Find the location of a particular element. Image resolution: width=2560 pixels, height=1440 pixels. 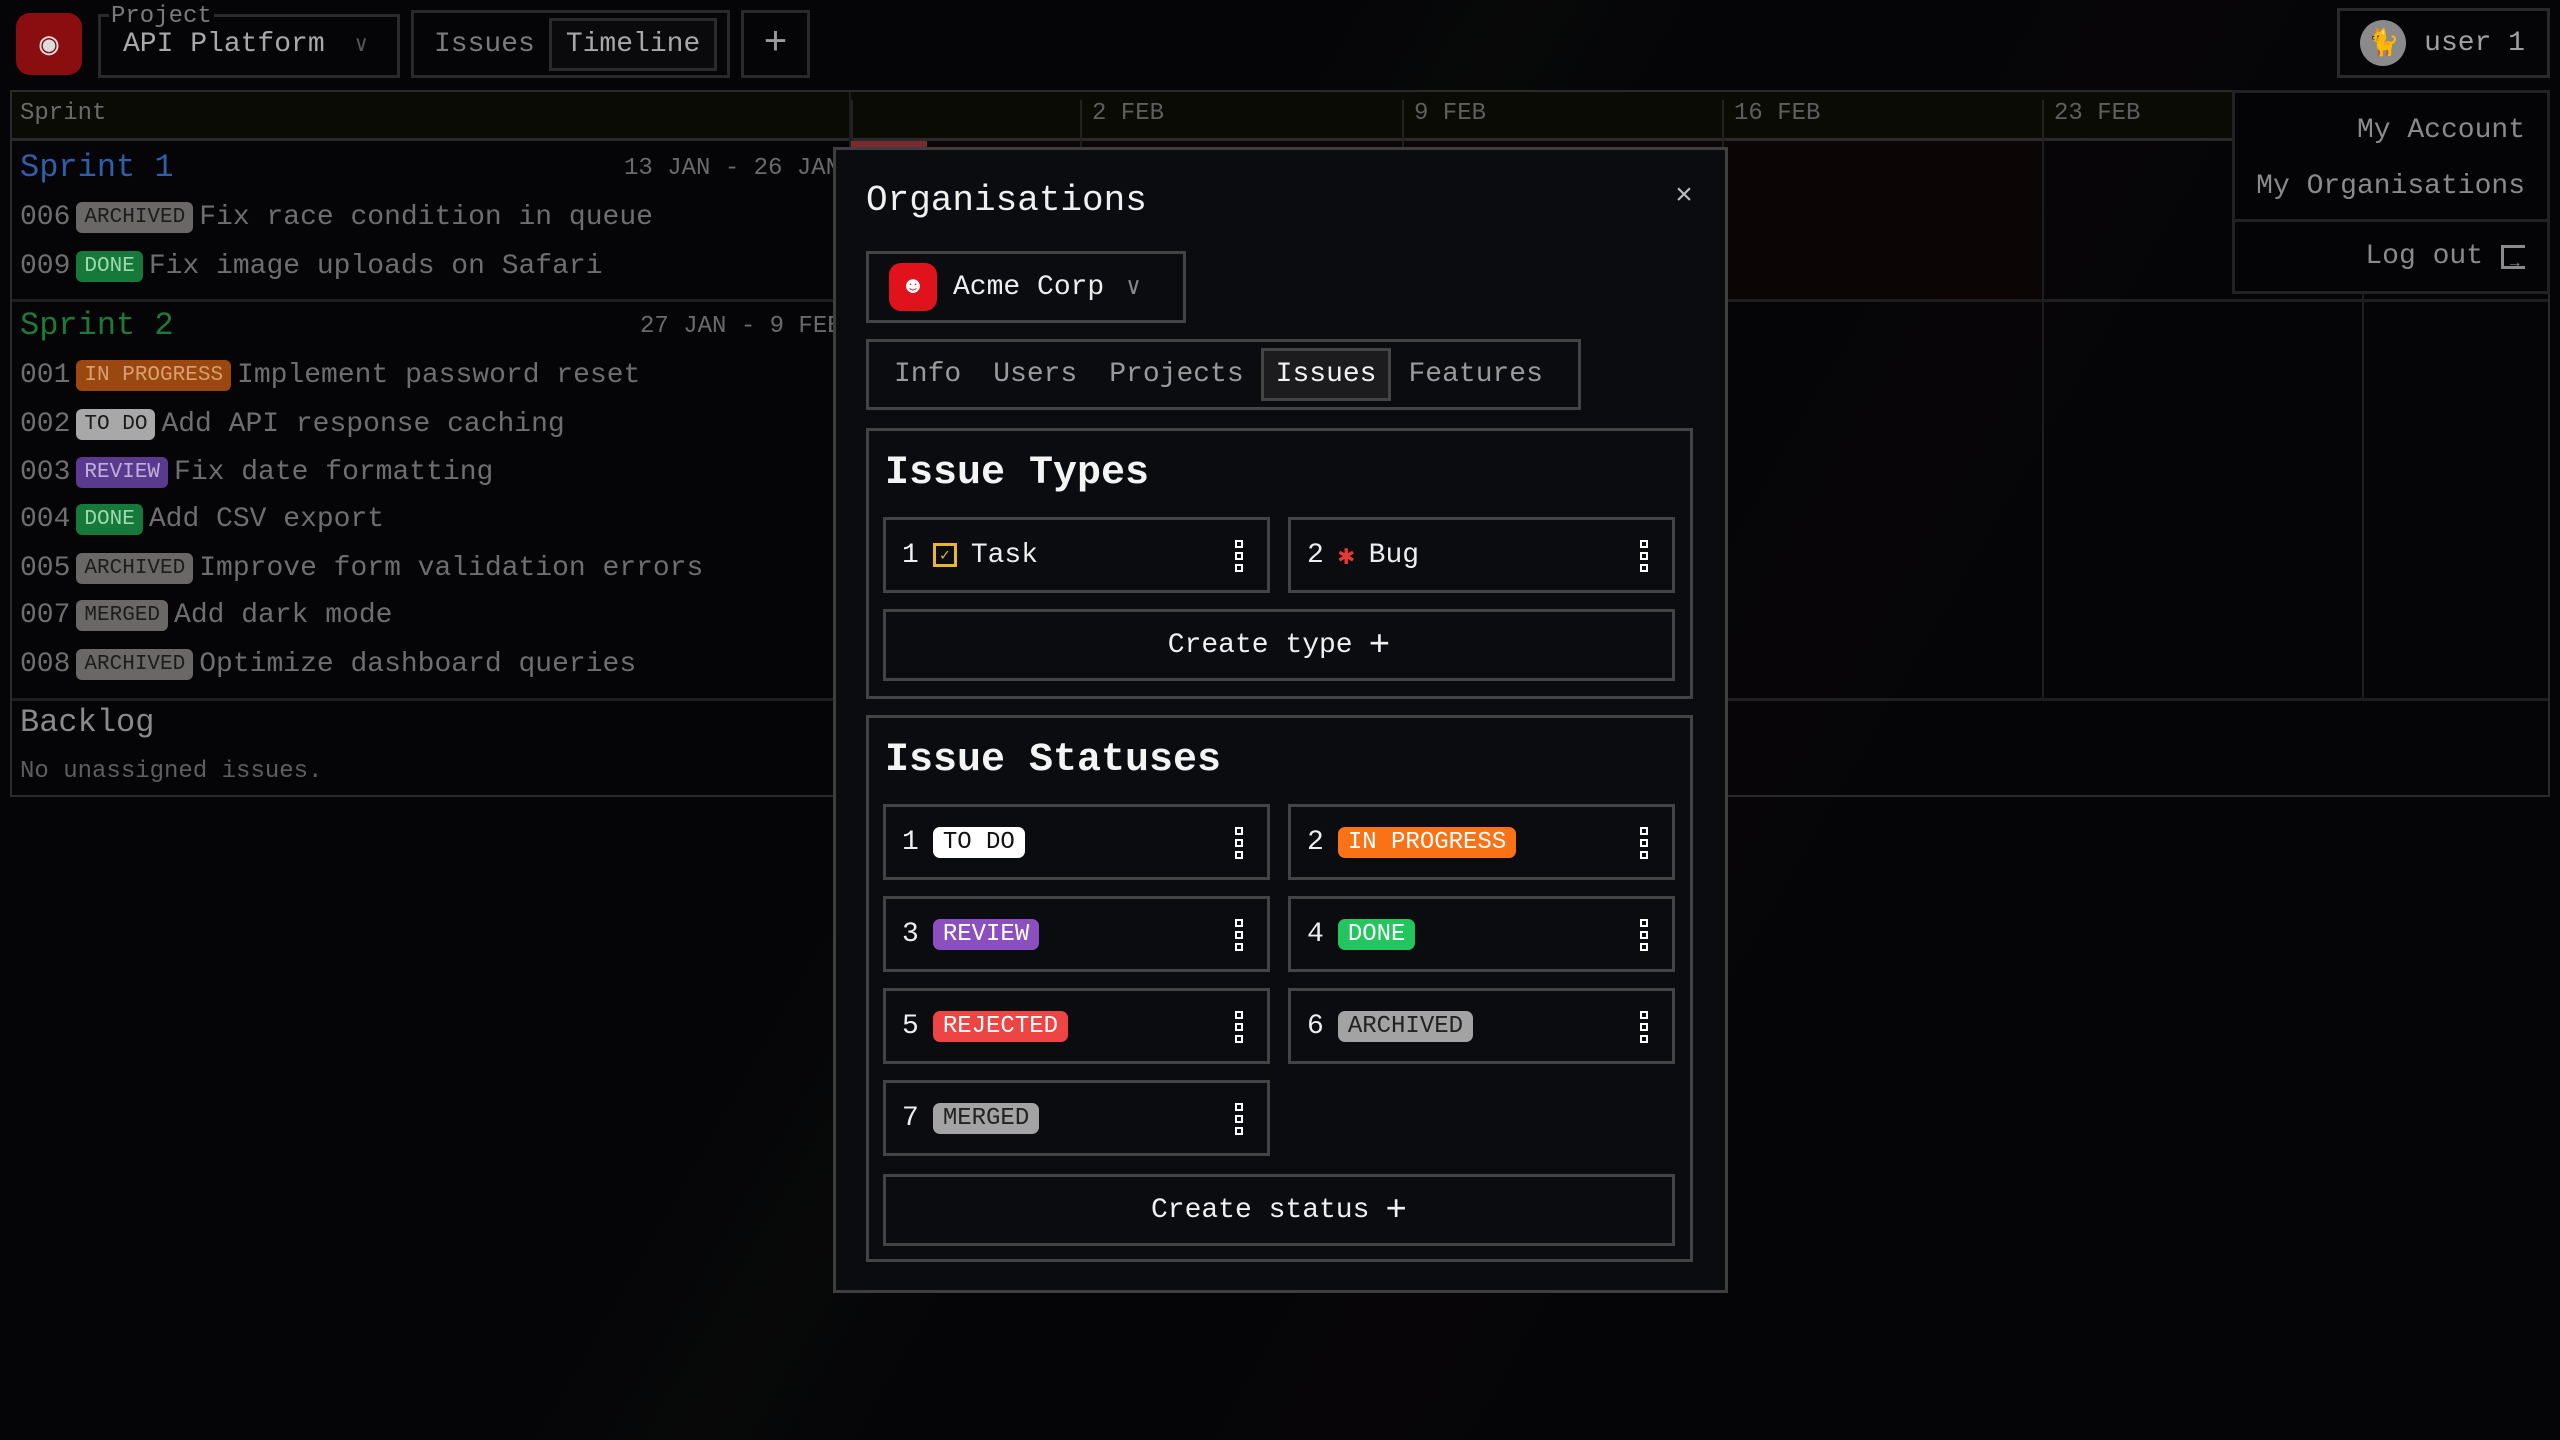

issue-statuses-title: Issue Statuses is located at coordinates (1053, 760).